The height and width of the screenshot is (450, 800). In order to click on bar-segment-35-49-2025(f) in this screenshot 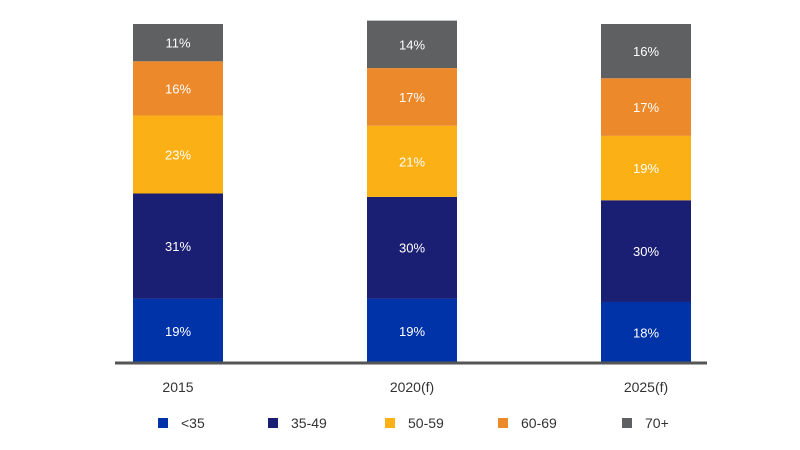, I will do `click(646, 251)`.